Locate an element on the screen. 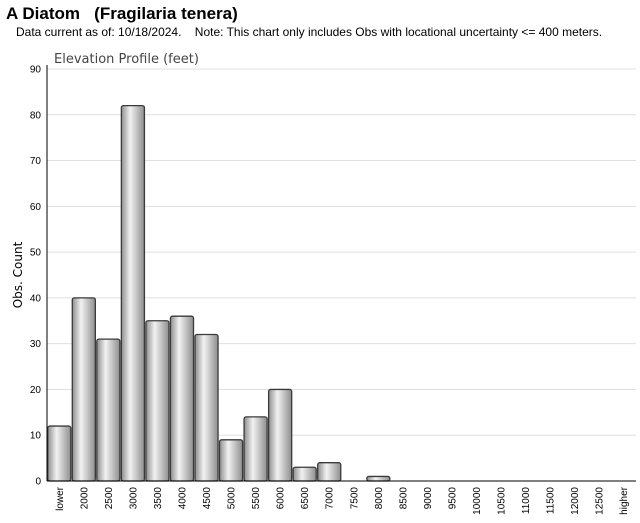 The width and height of the screenshot is (640, 523). y-tick-label: 90 is located at coordinates (36, 70).